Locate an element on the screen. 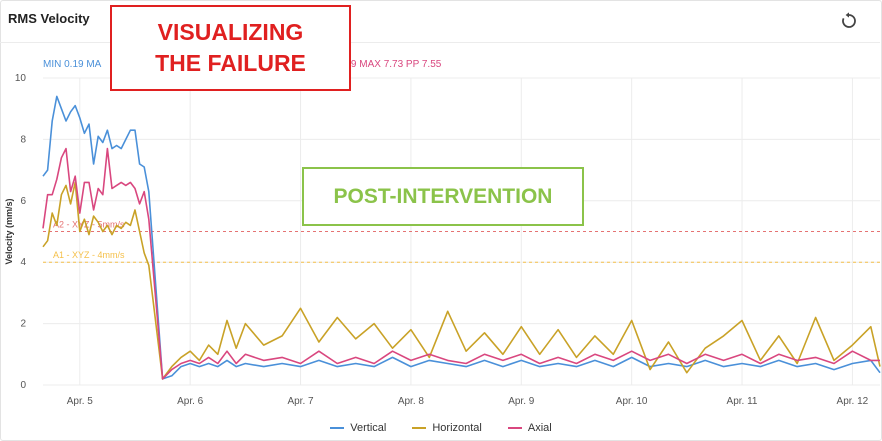  vertical-stats: MIN 0.19 MA is located at coordinates (72, 64).